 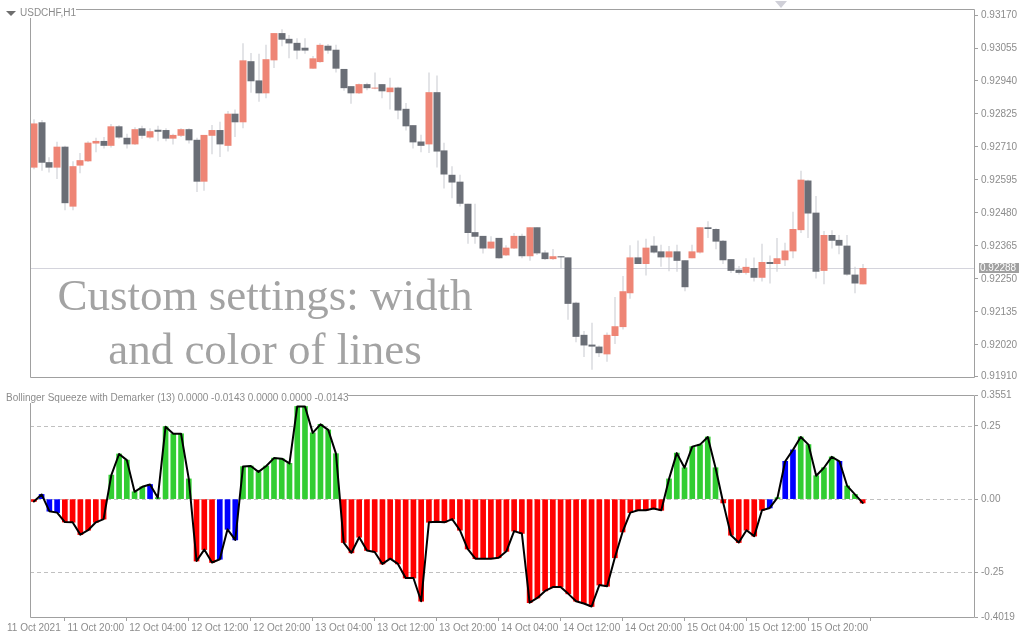 I want to click on x-tick-label: 11 Oct 2021, so click(x=34, y=627).